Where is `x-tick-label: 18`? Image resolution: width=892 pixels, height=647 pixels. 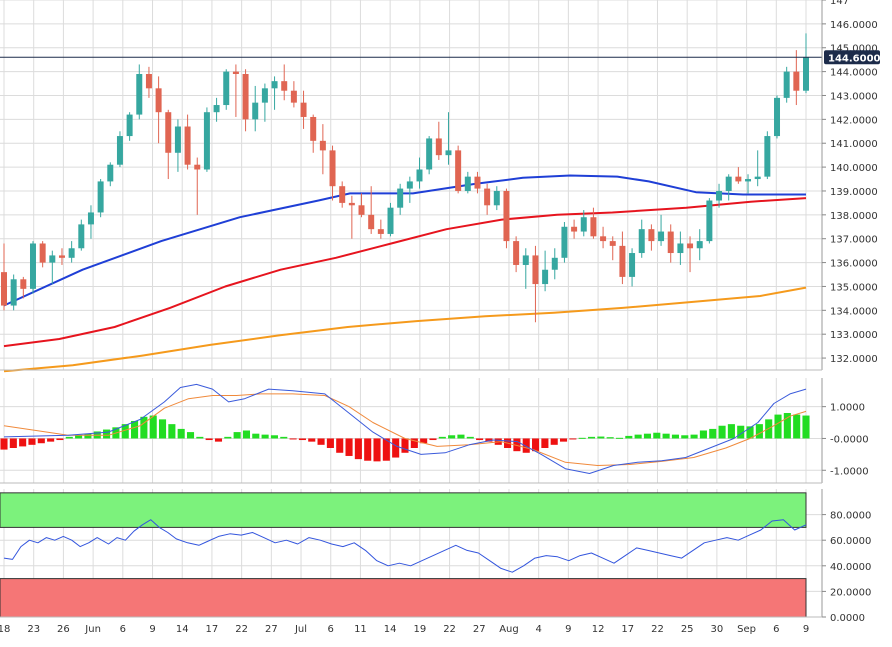 x-tick-label: 18 is located at coordinates (5, 629).